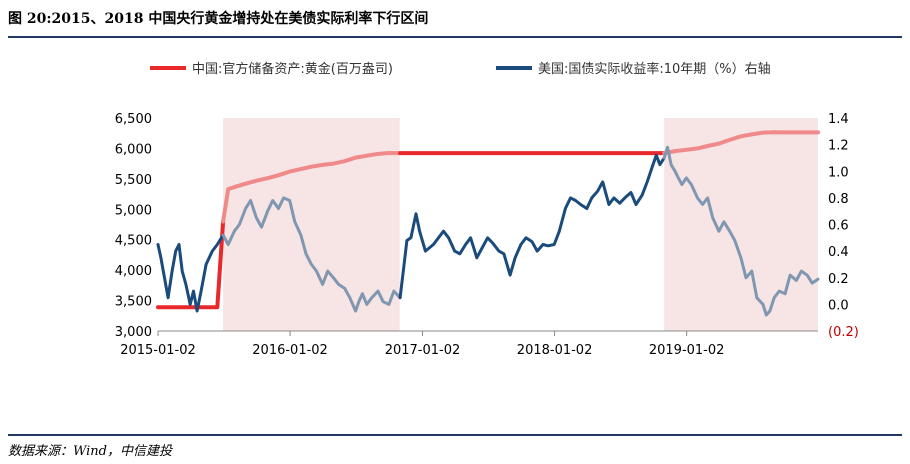 The height and width of the screenshot is (464, 910). I want to click on y-right-tick-label: 1.4, so click(838, 119).